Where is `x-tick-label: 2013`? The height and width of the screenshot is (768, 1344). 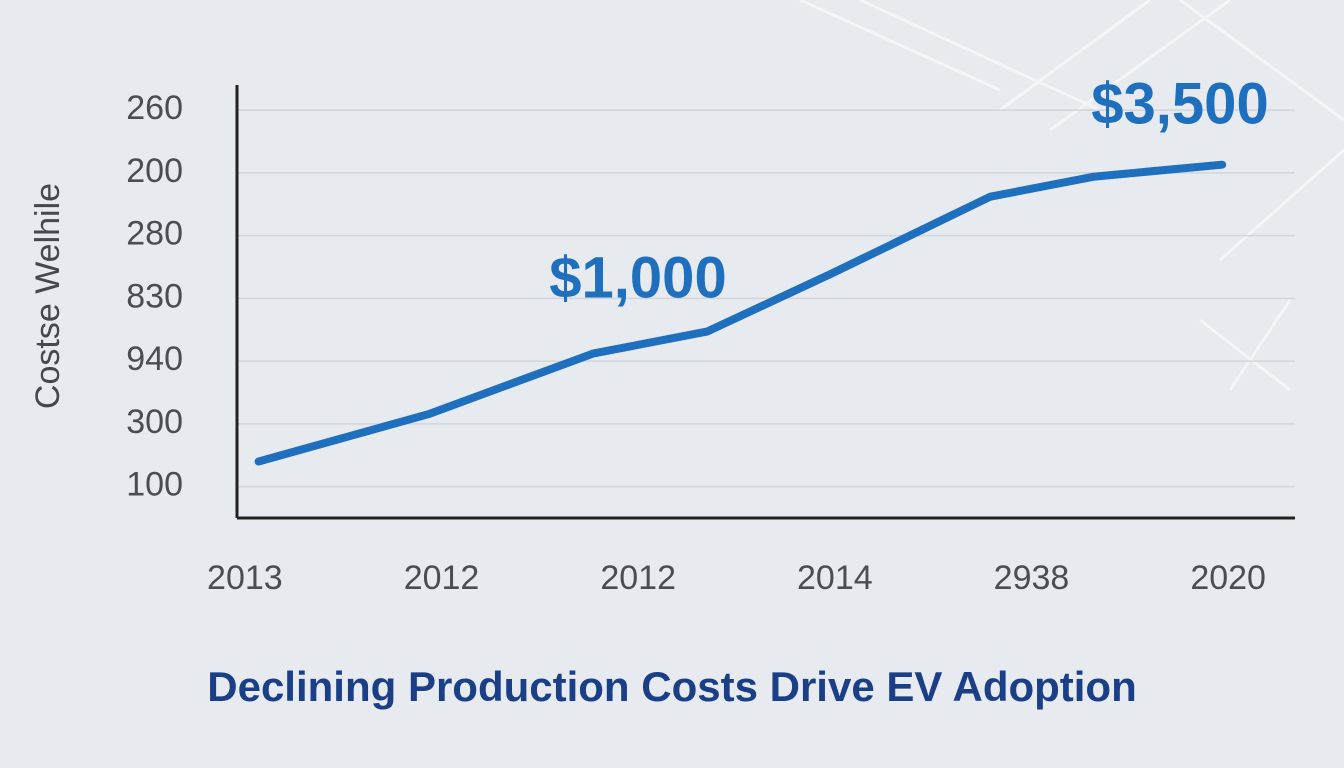
x-tick-label: 2013 is located at coordinates (245, 578).